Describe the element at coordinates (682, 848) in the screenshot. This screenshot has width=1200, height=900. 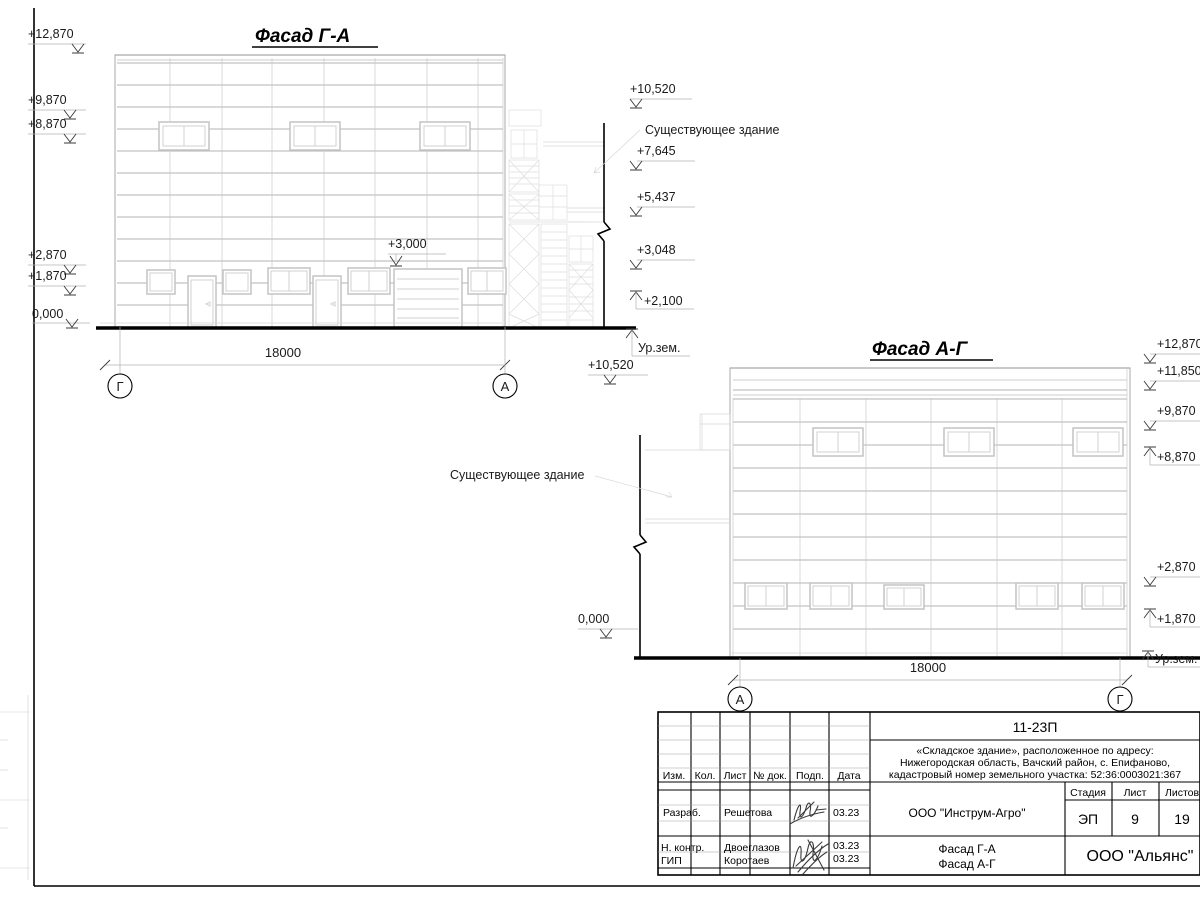
I see `row-role-nkontr: Н. контр.` at that location.